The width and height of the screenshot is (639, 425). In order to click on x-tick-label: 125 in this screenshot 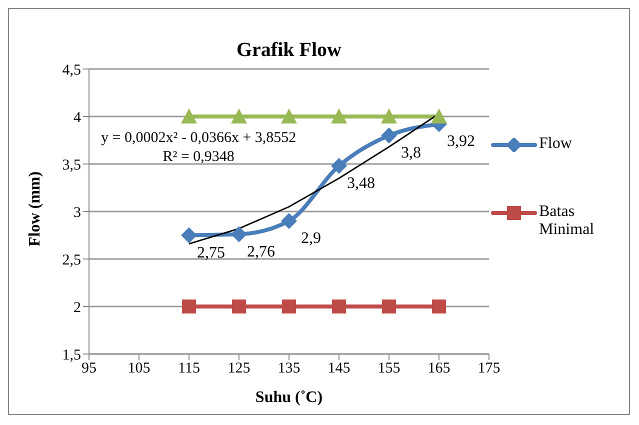, I will do `click(239, 368)`.